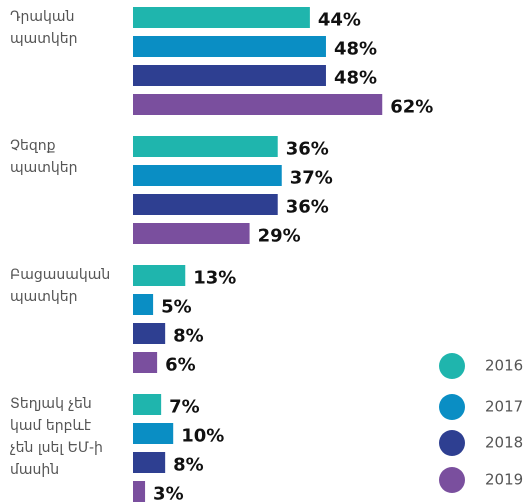 This screenshot has height=504, width=528. What do you see at coordinates (504, 366) in the screenshot?
I see `legend-label: 2016` at bounding box center [504, 366].